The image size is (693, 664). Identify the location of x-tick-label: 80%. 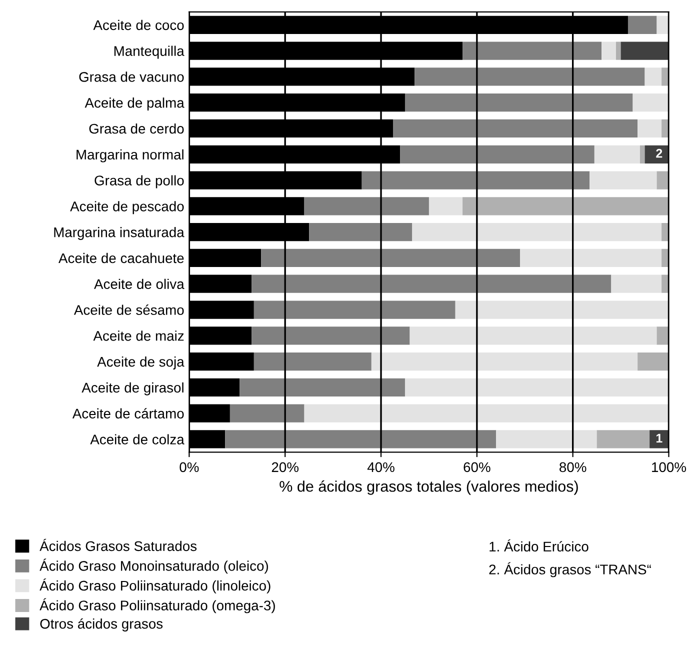
(573, 467).